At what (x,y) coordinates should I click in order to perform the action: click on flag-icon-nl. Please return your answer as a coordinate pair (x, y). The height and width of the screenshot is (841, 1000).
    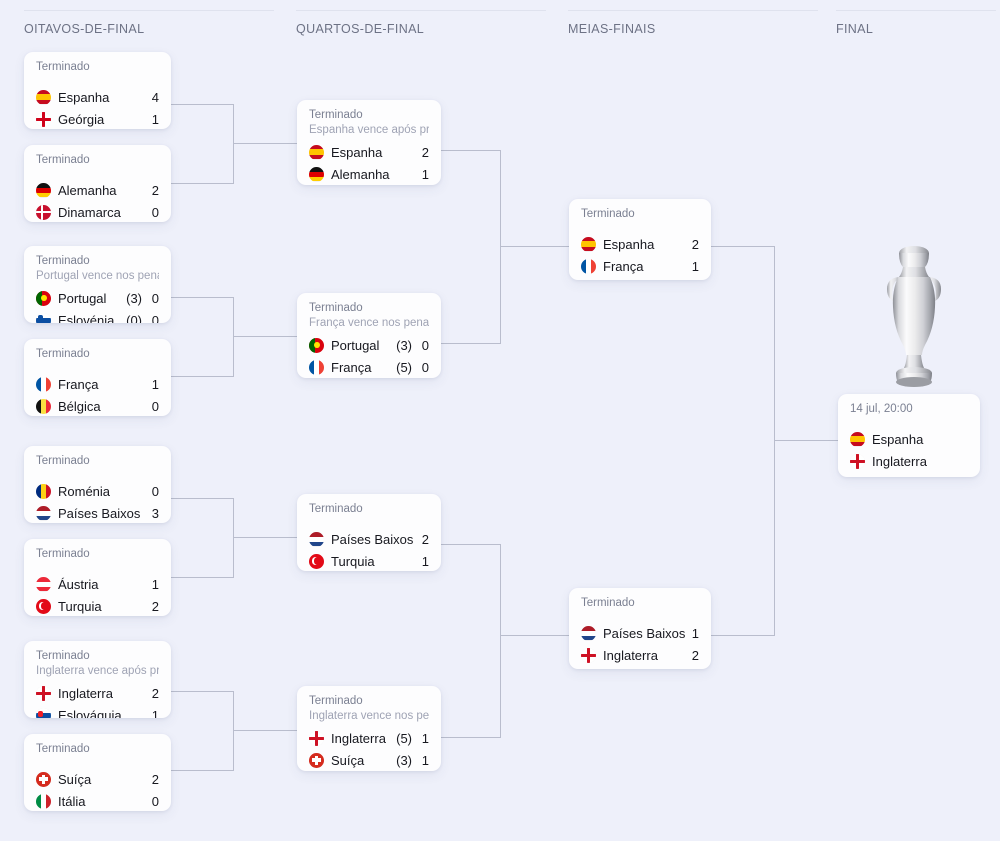
    Looking at the image, I should click on (43, 513).